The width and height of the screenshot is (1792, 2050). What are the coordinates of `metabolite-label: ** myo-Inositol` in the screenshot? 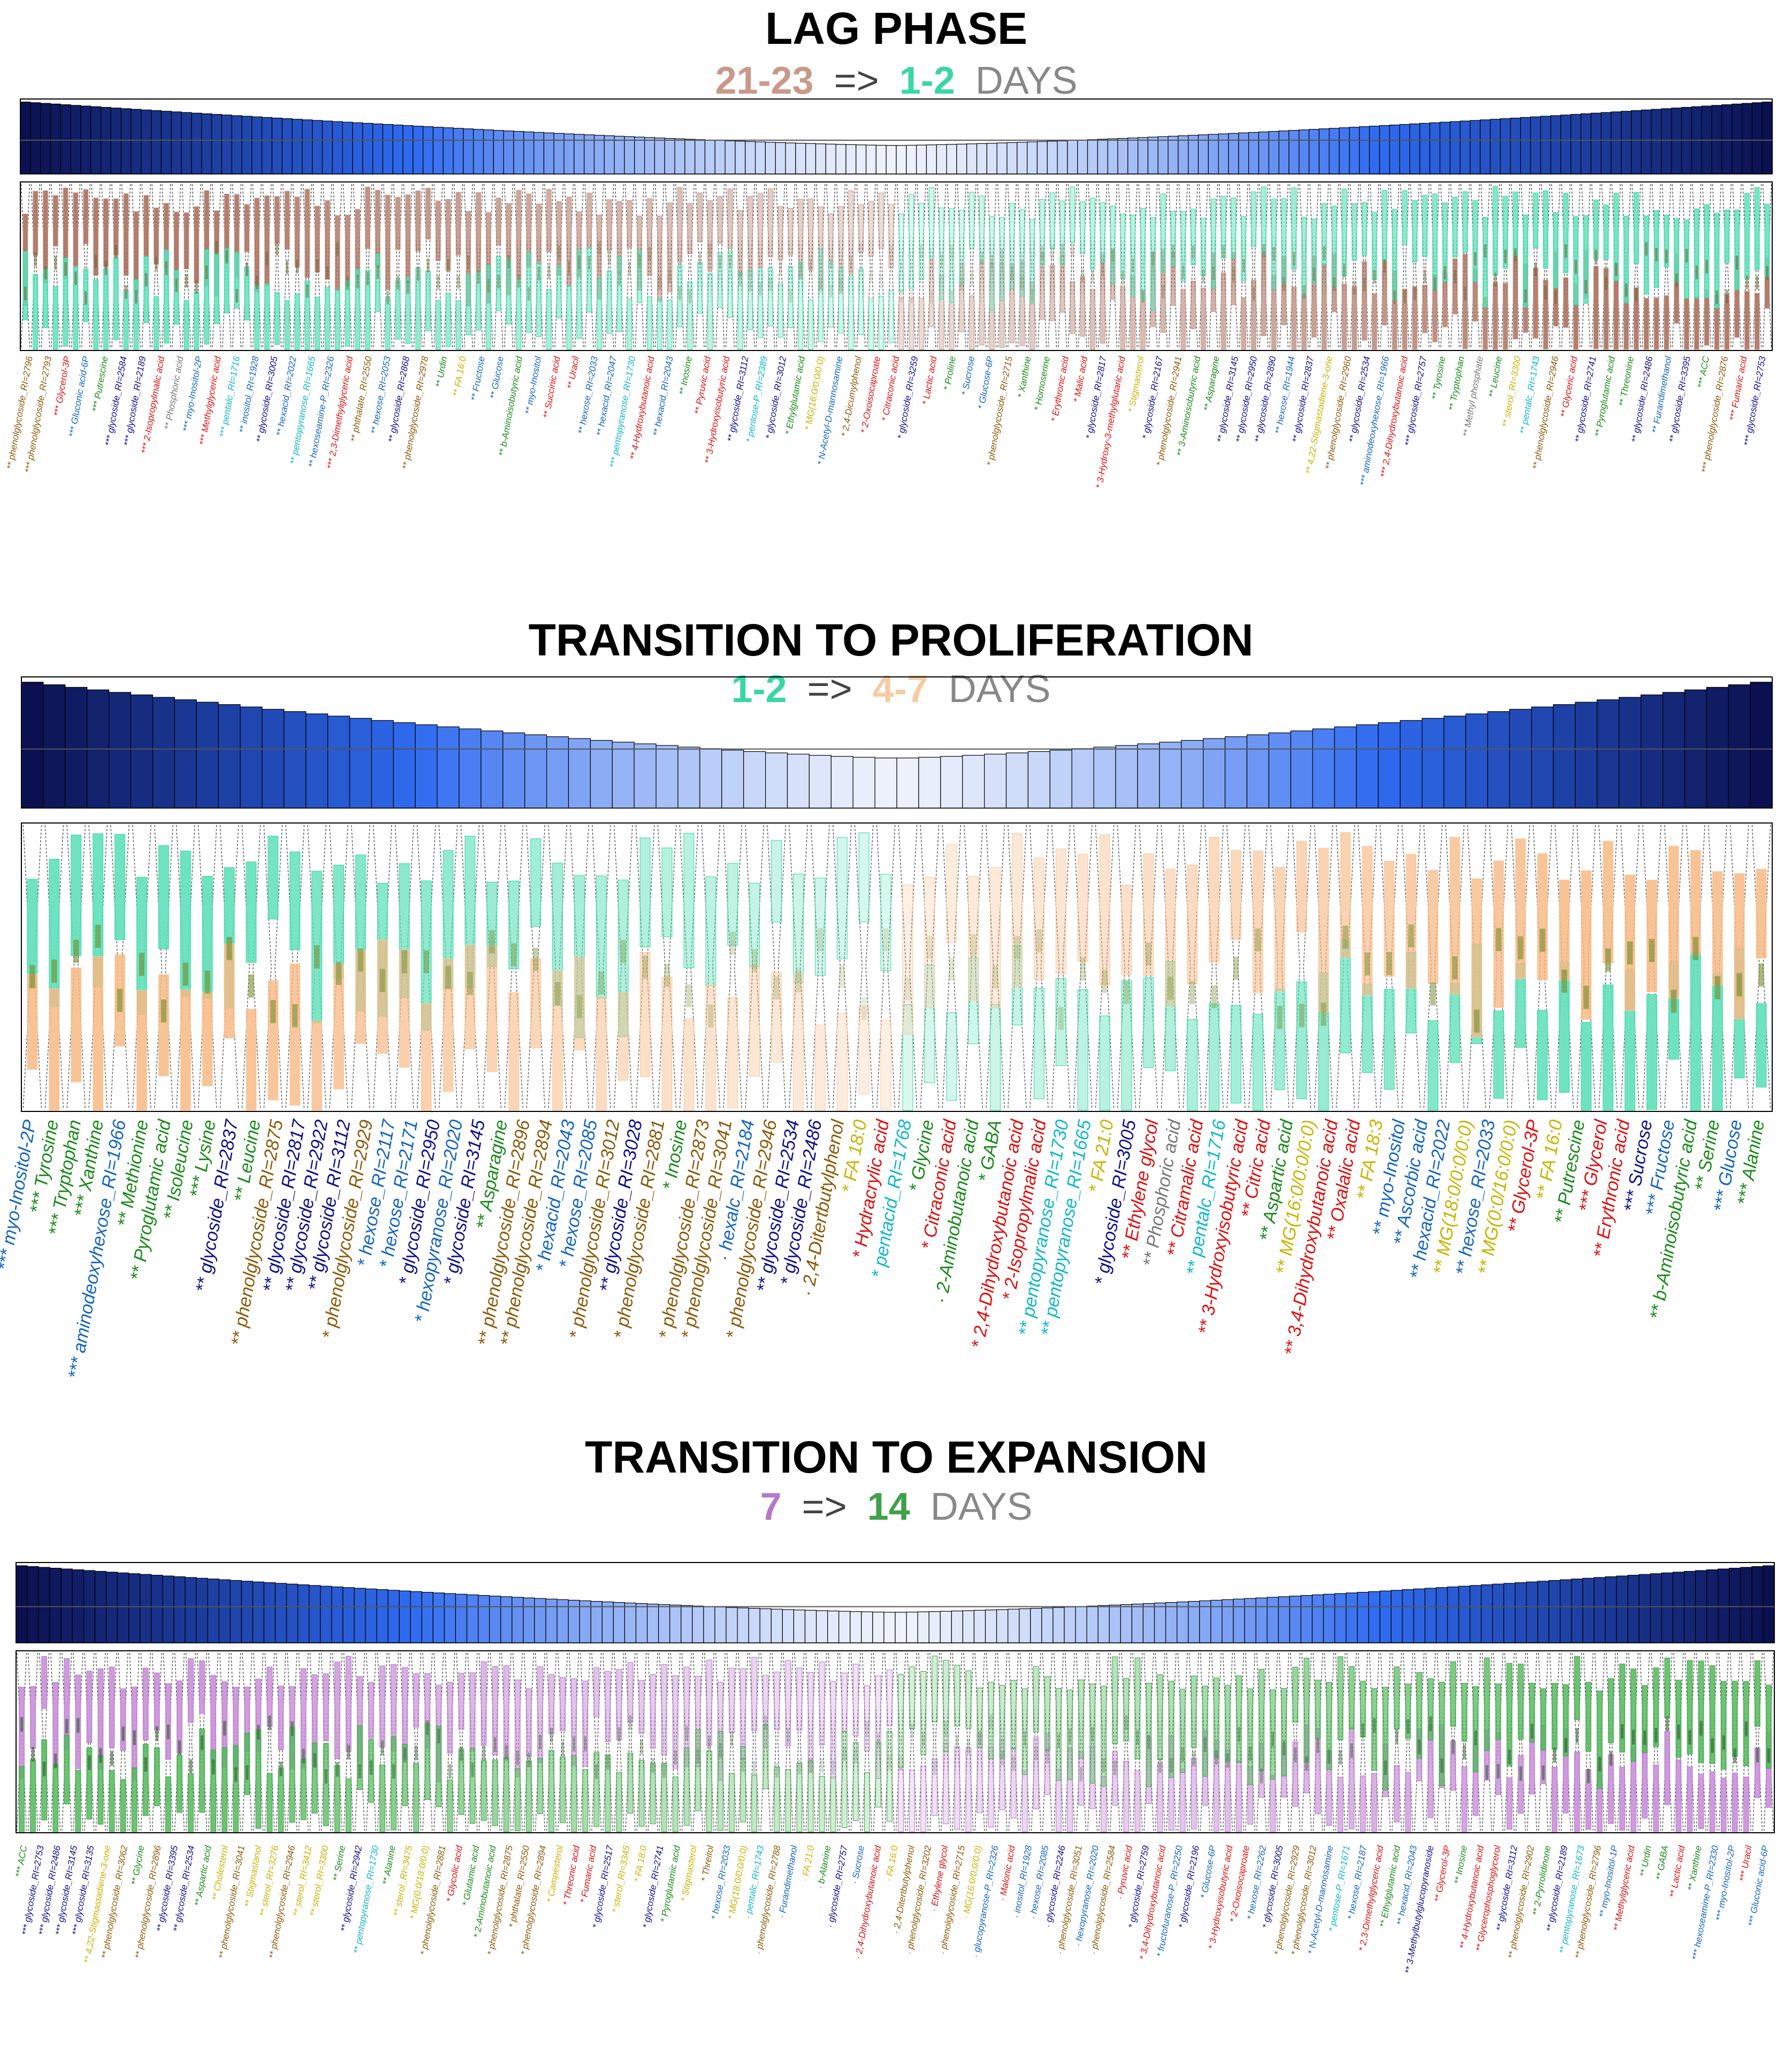 It's located at (533, 385).